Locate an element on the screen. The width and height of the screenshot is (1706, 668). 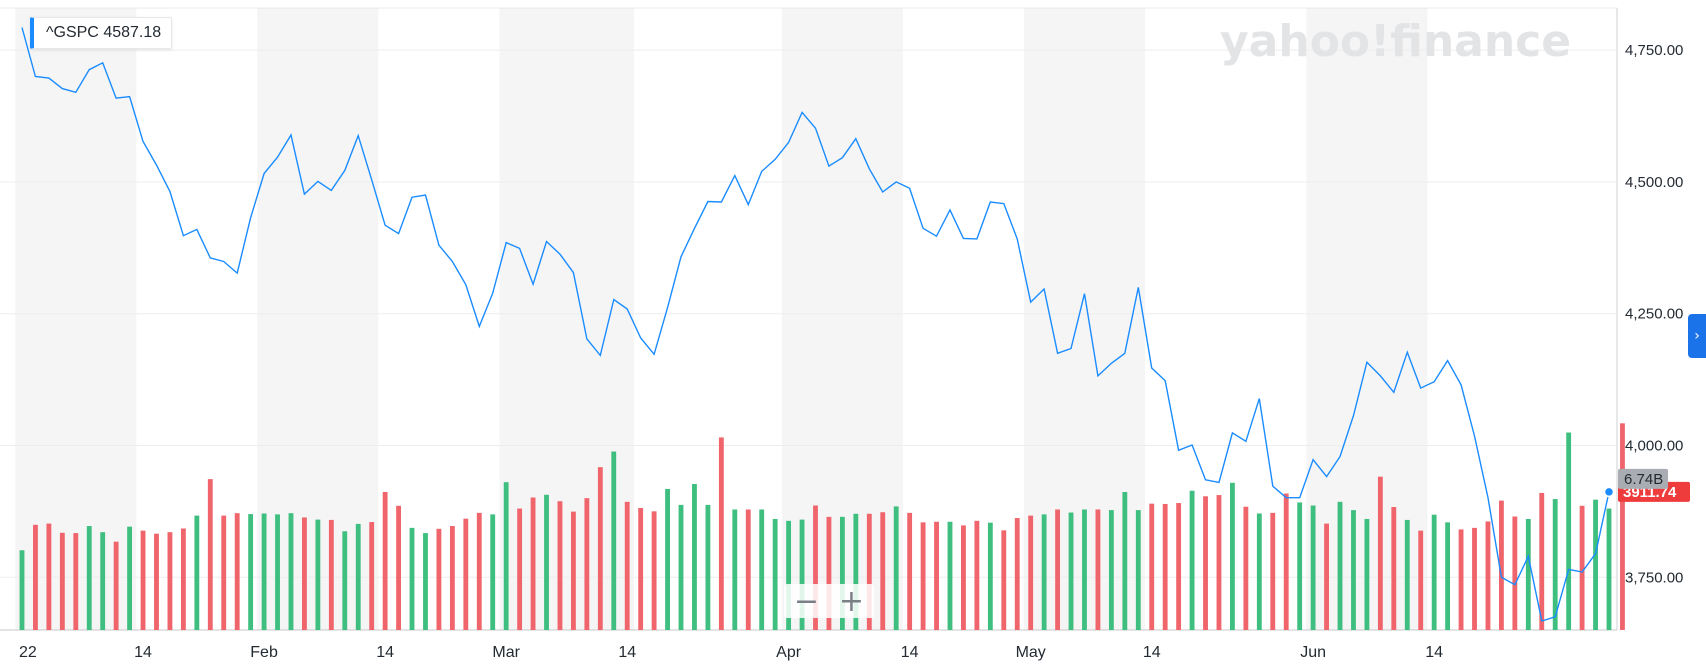
y-tick-label: 4,250.00 is located at coordinates (1654, 314).